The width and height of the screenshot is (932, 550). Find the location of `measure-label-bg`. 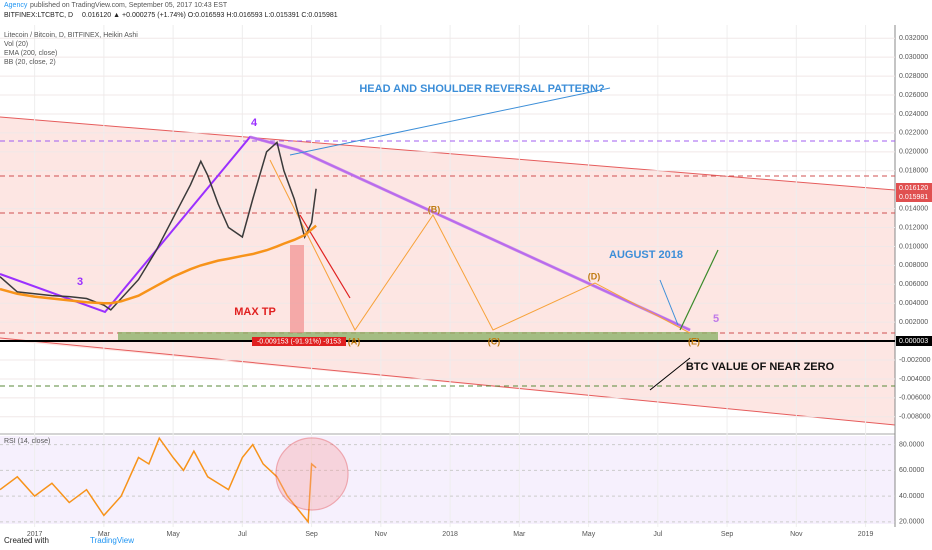

measure-label-bg is located at coordinates (299, 341).